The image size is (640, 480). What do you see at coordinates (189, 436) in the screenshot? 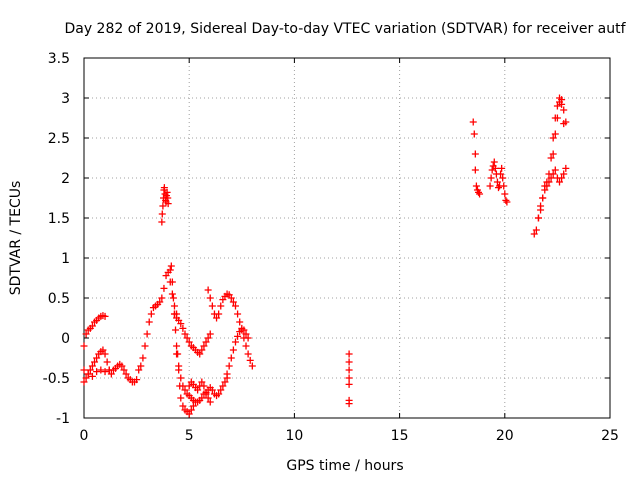
I see `x-tick-label: 5` at bounding box center [189, 436].